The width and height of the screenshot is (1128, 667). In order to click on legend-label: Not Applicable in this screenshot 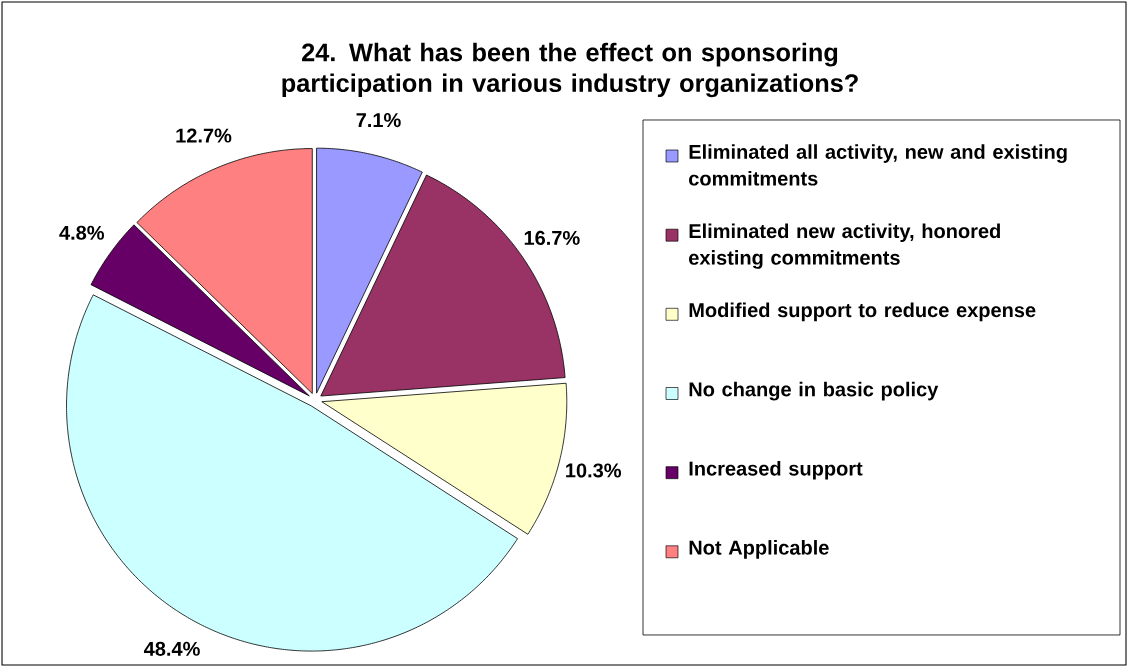, I will do `click(759, 549)`.